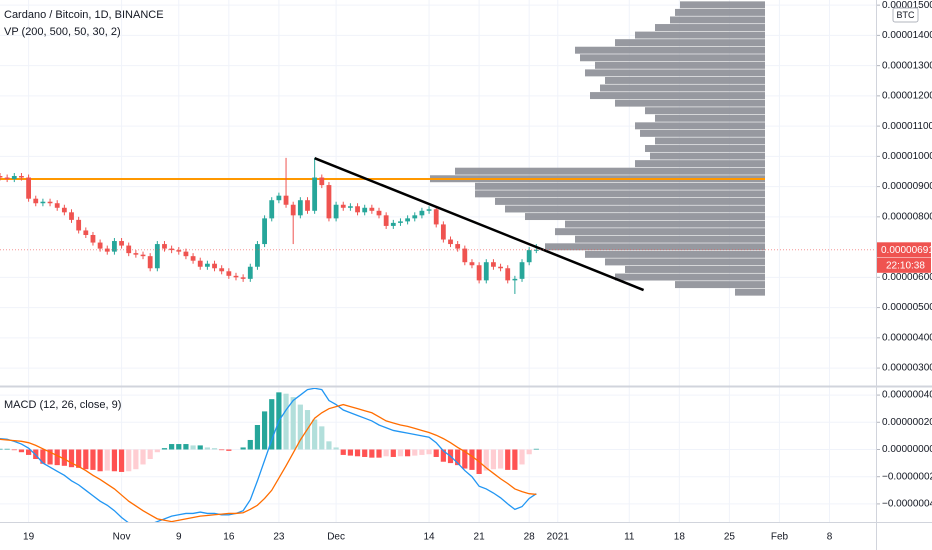  Describe the element at coordinates (429, 537) in the screenshot. I see `x-tick-label: 14` at that location.